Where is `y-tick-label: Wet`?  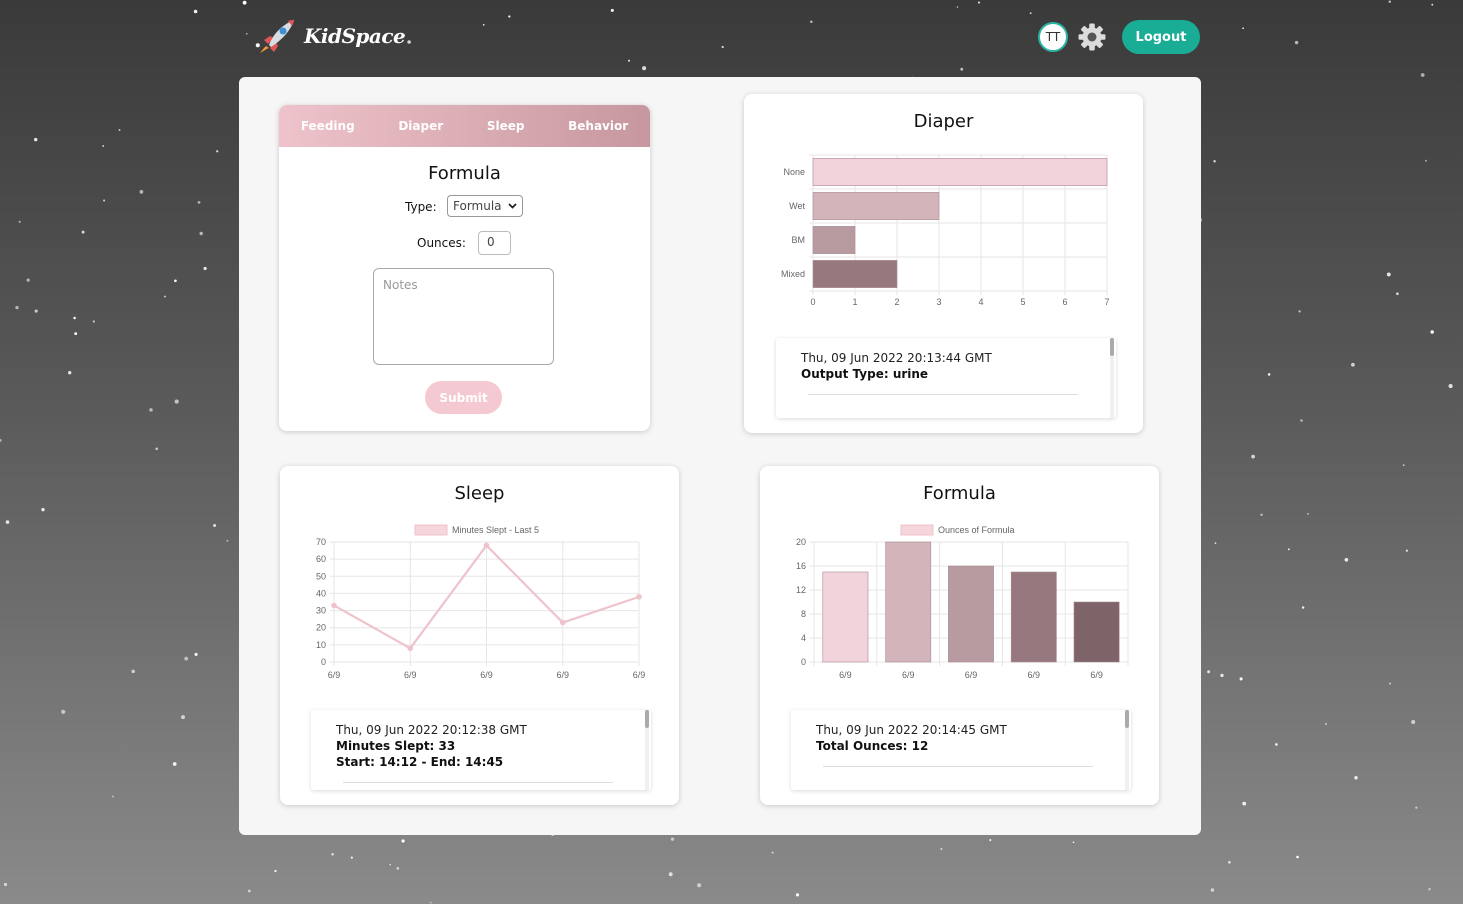
y-tick-label: Wet is located at coordinates (797, 206).